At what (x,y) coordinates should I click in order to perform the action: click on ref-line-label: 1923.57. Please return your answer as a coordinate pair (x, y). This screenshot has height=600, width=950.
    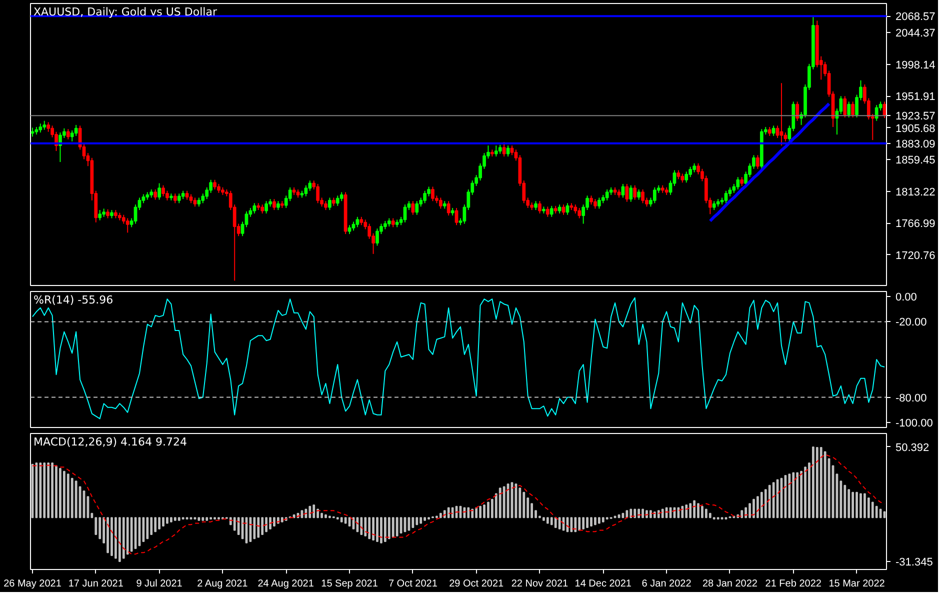
    Looking at the image, I should click on (916, 116).